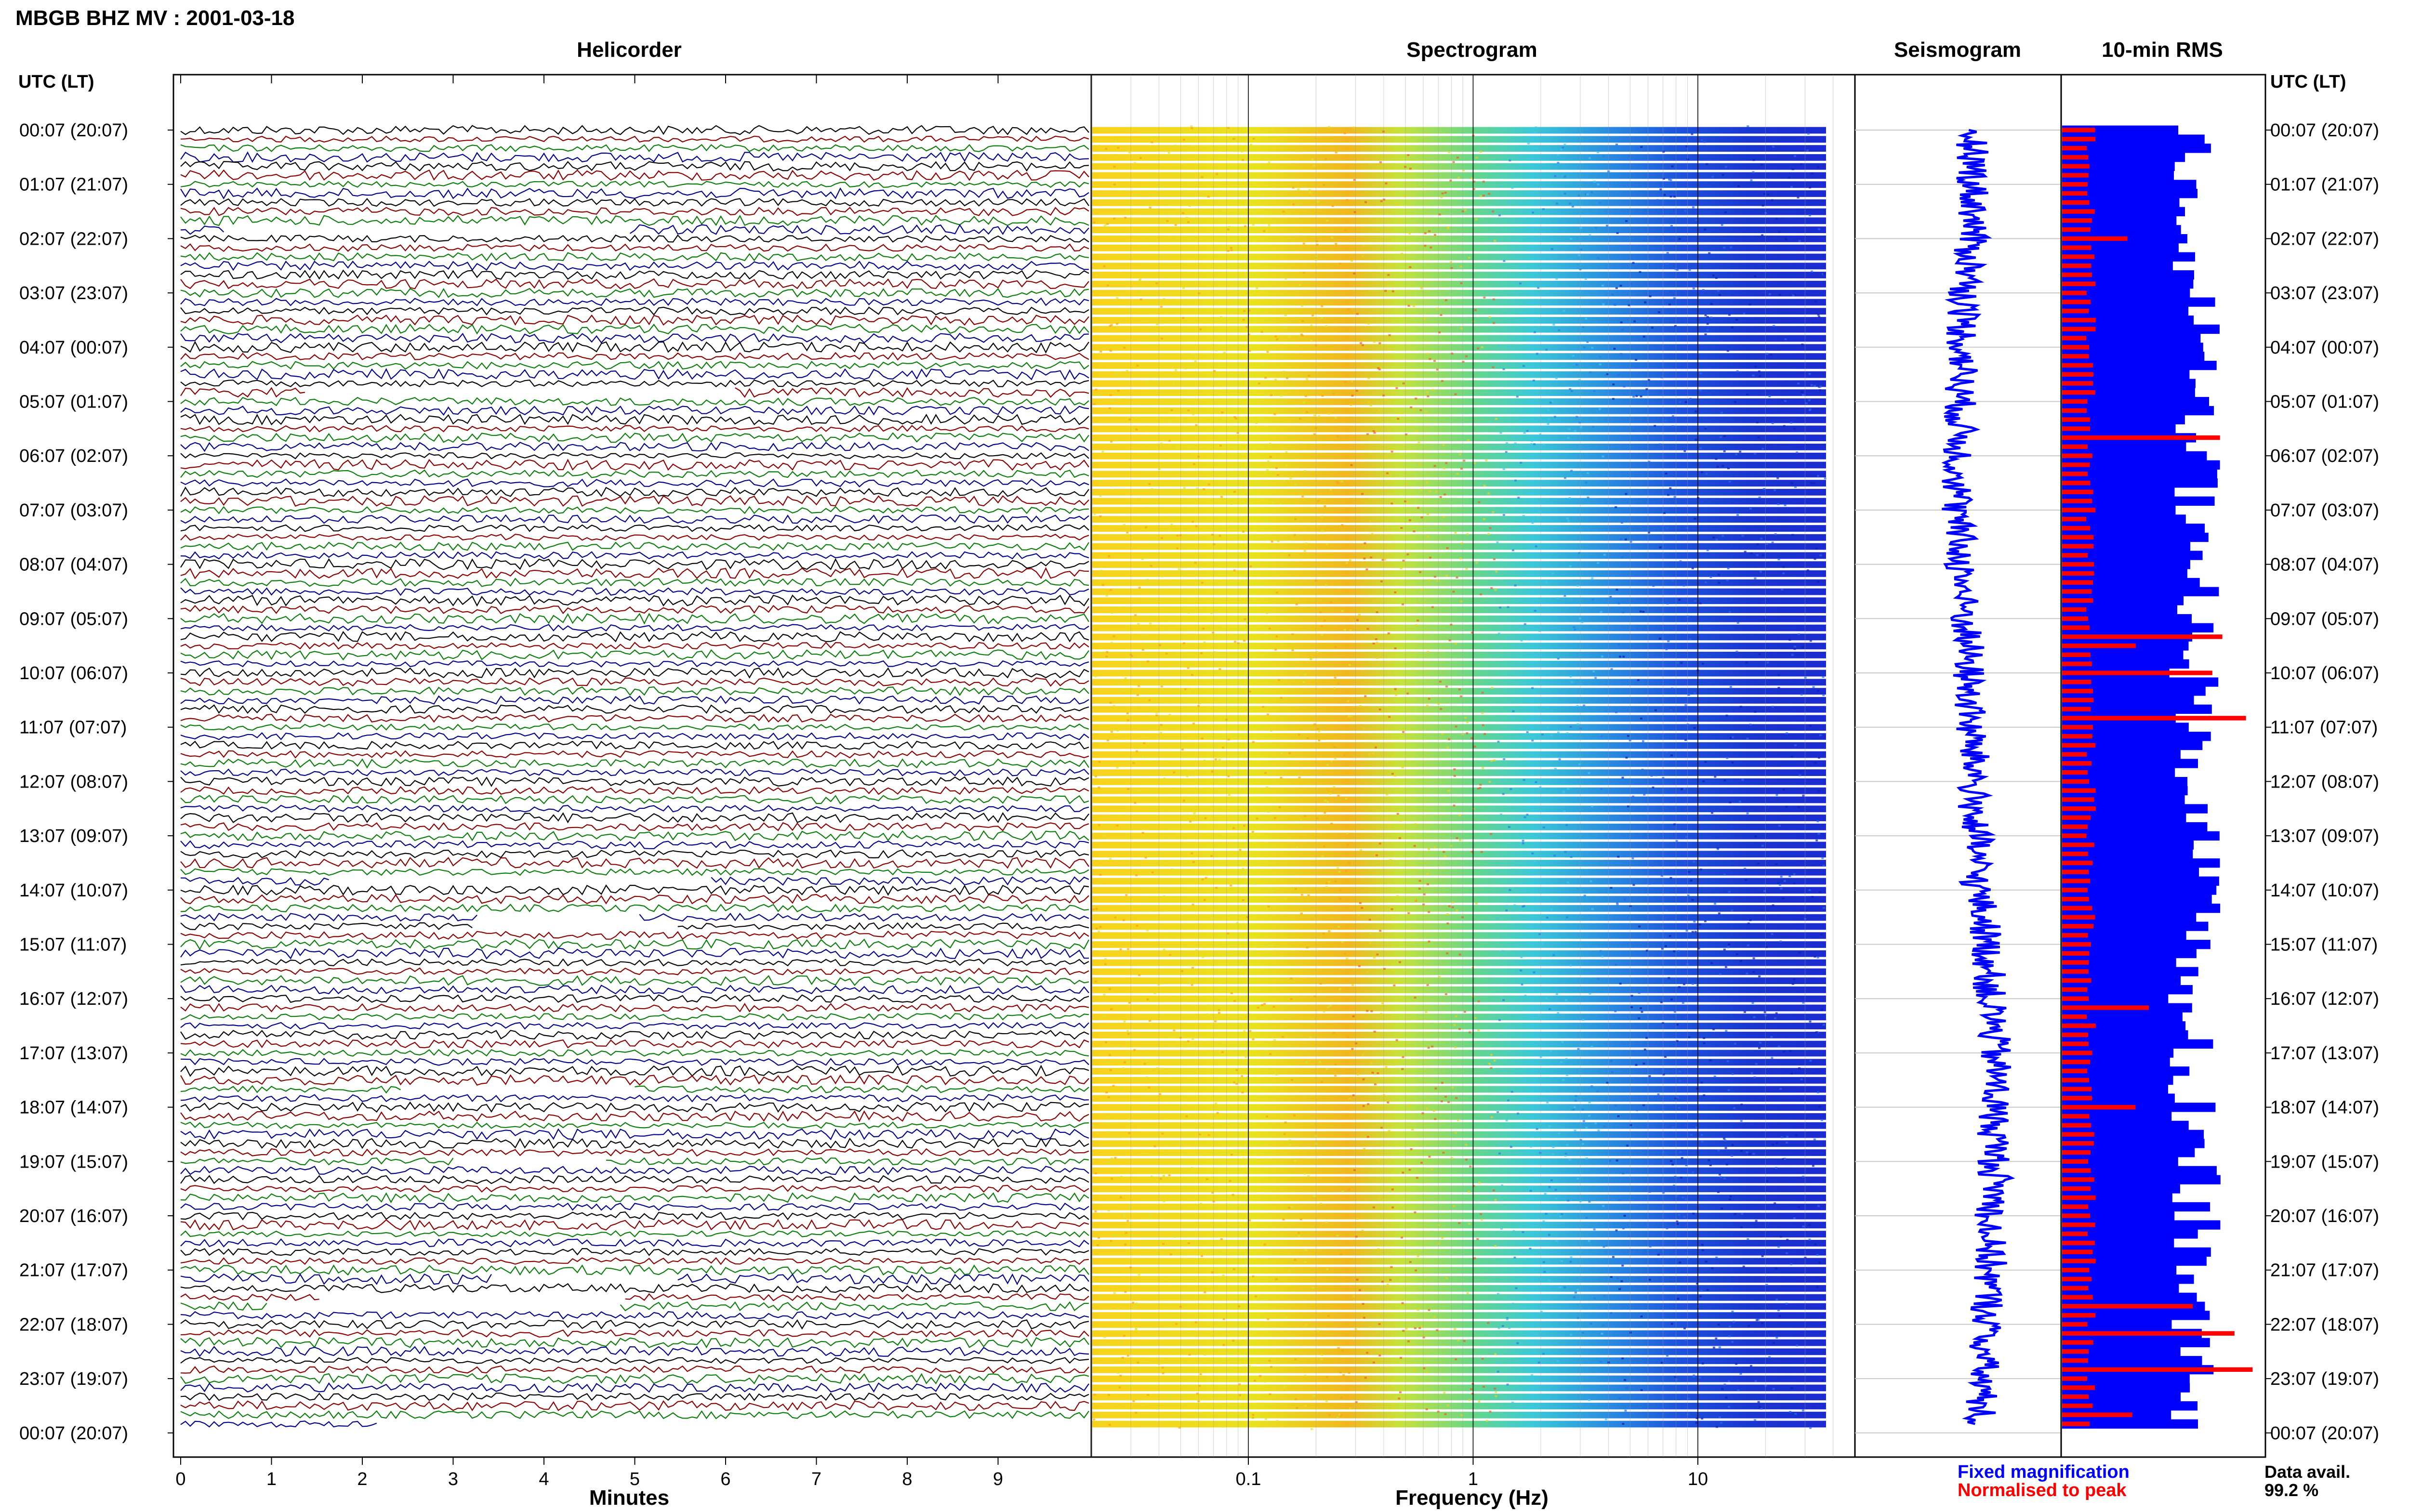  What do you see at coordinates (362, 1479) in the screenshot?
I see `helicorder-x-tick: 2` at bounding box center [362, 1479].